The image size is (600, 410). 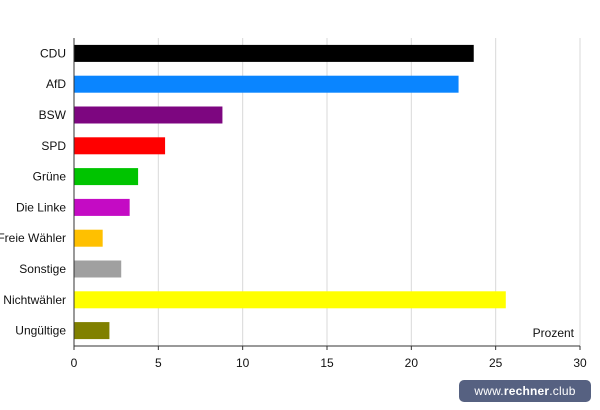 I want to click on tick-labels: 0 5 10 15 20 25 30, so click(x=329, y=363).